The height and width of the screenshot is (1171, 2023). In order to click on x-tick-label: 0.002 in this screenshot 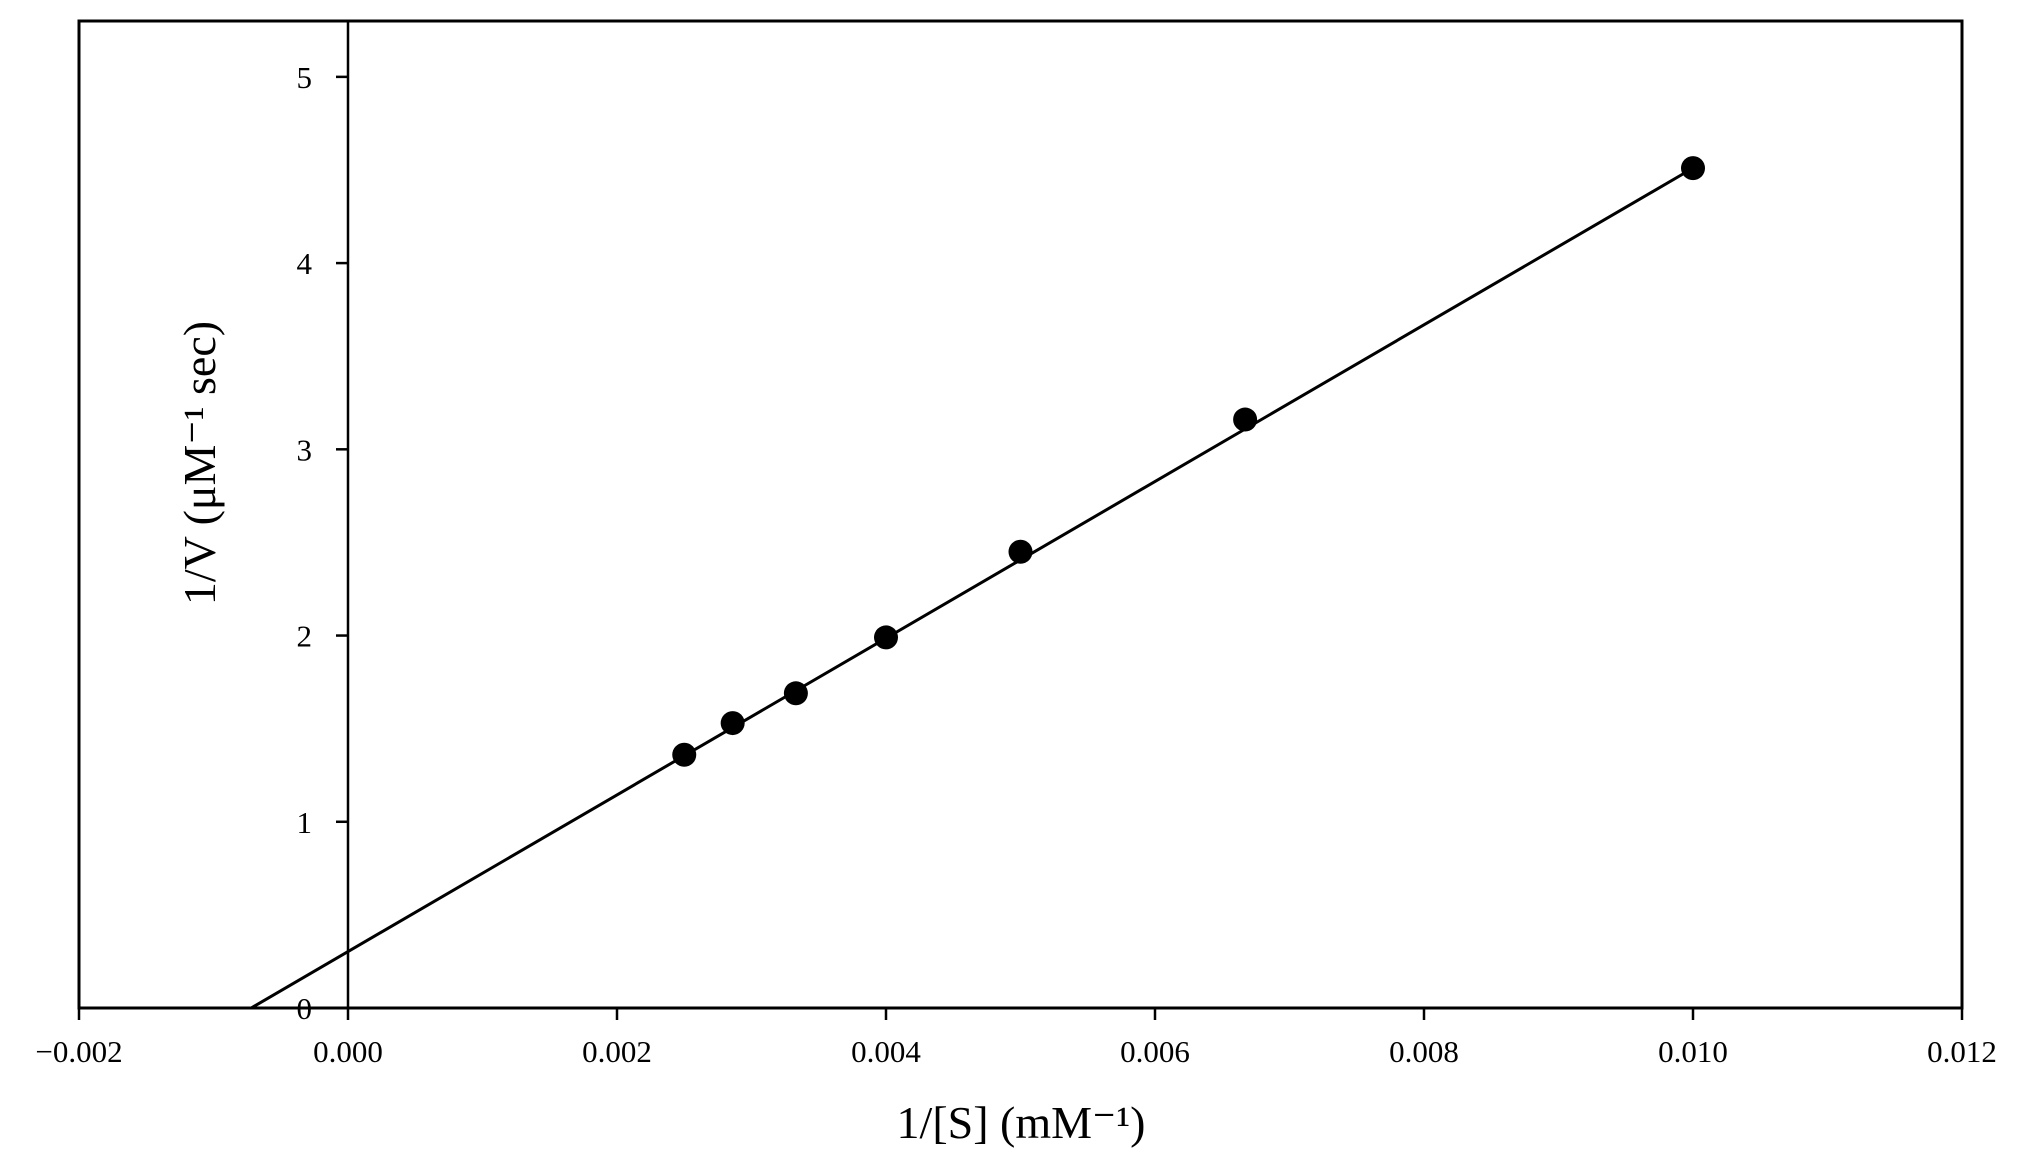, I will do `click(617, 1051)`.